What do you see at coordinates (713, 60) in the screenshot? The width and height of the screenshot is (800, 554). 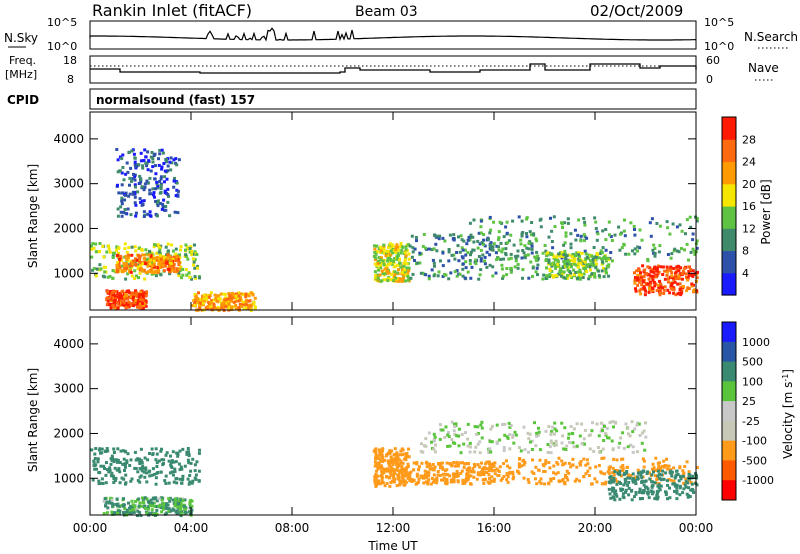 I see `nave-tick-60: 60` at bounding box center [713, 60].